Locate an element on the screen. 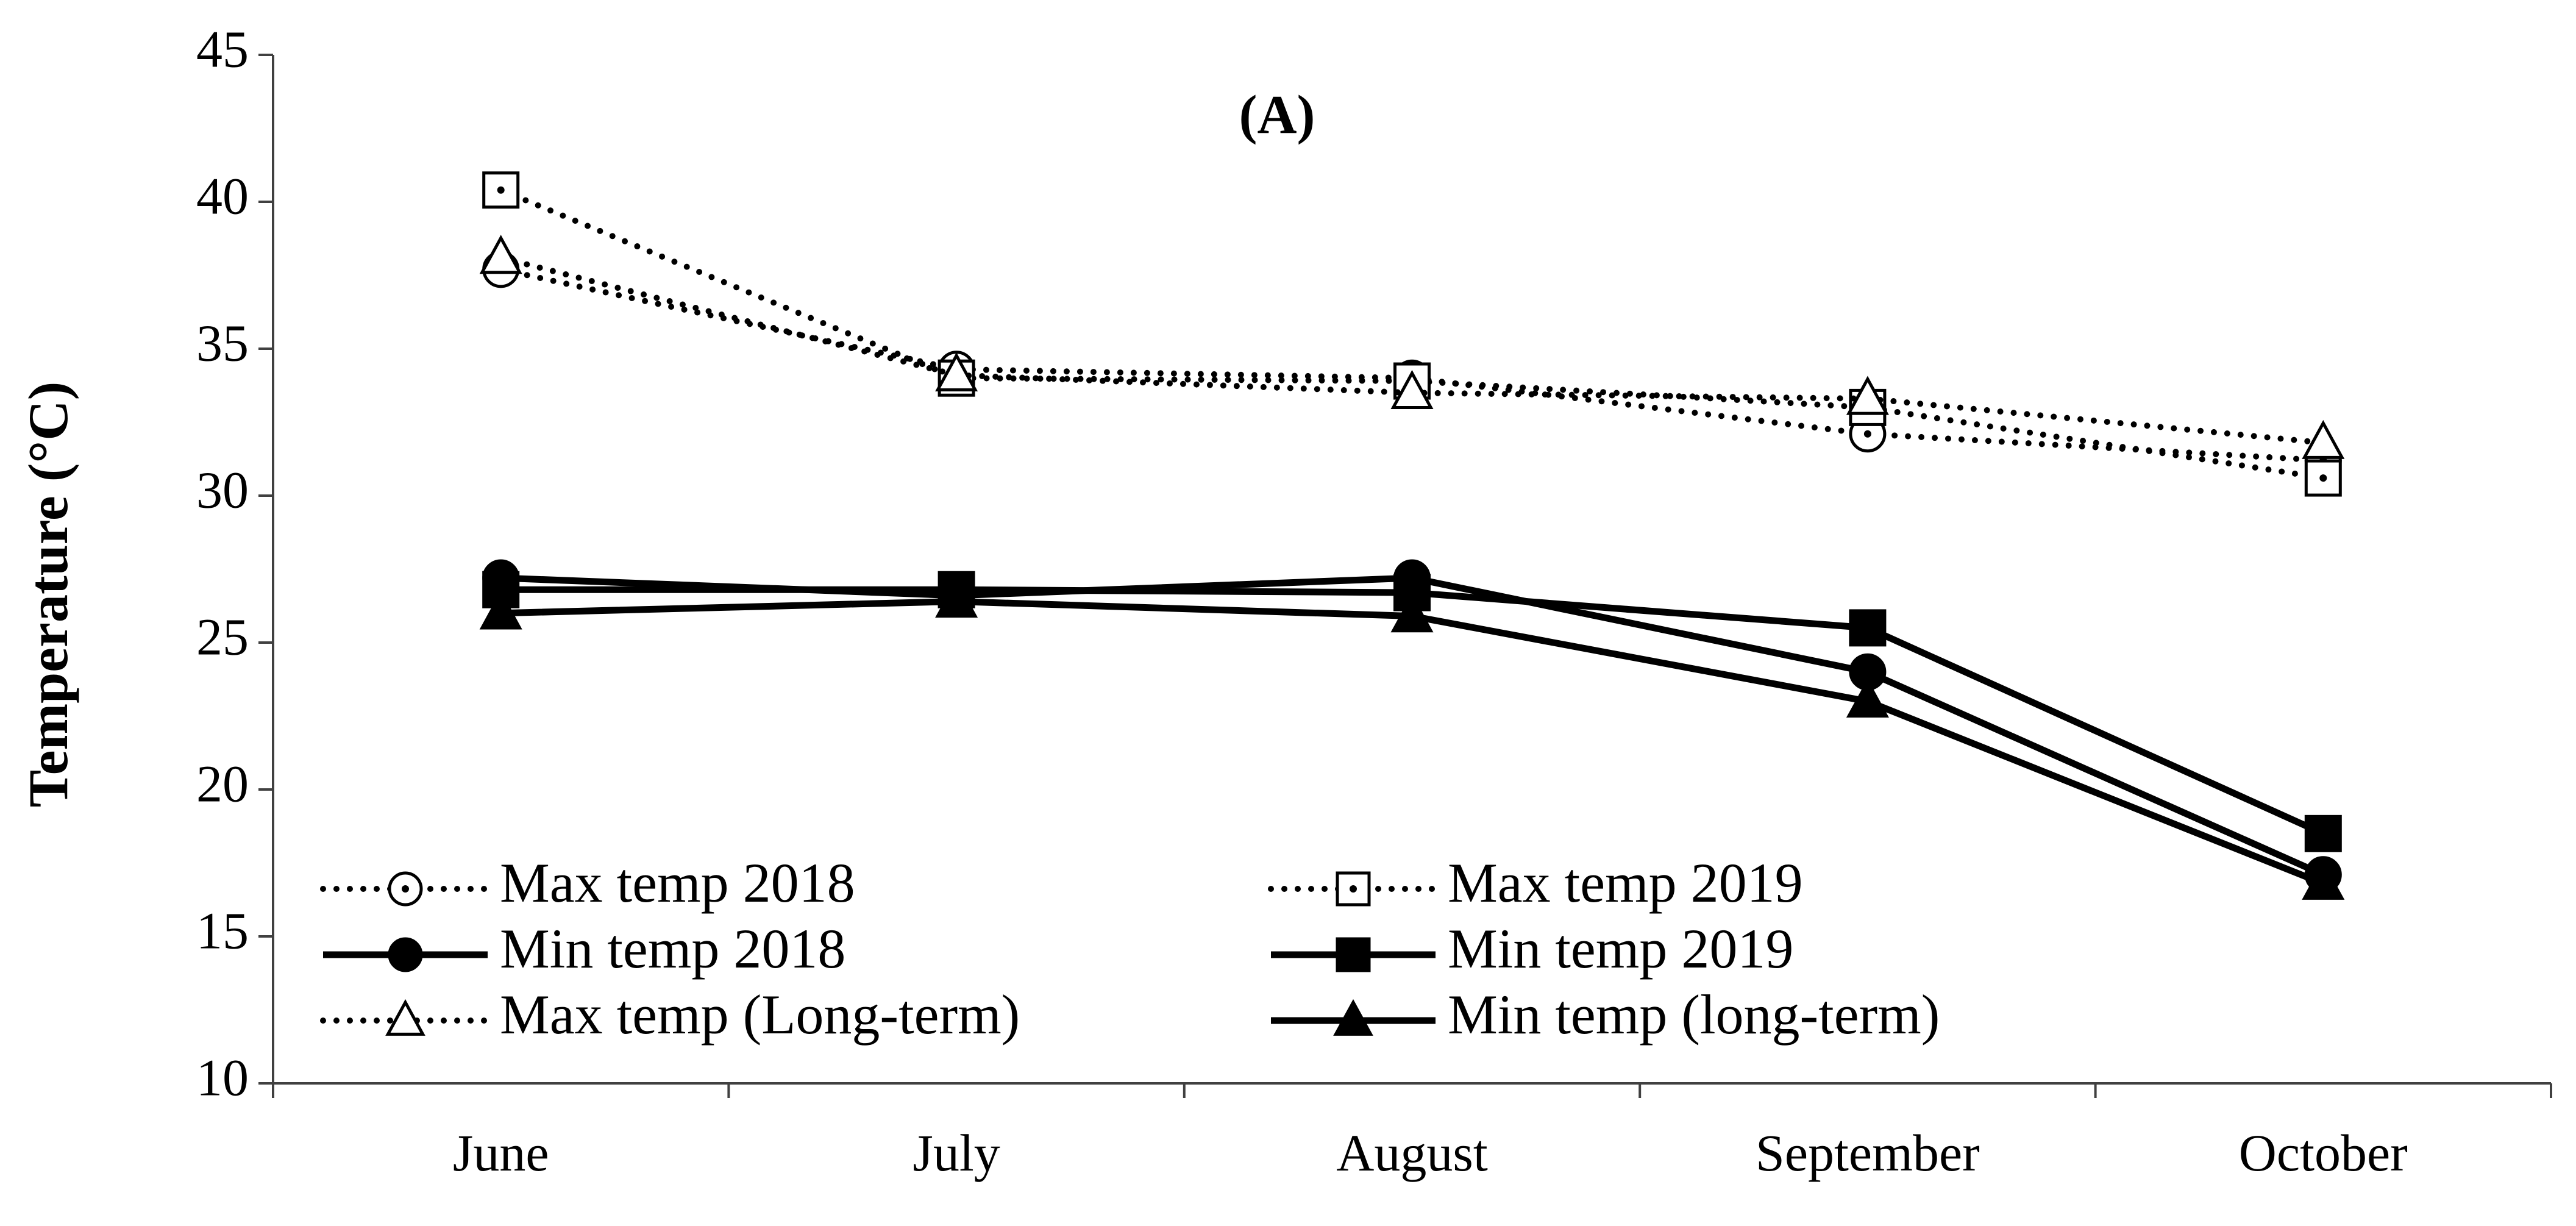 This screenshot has height=1226, width=2576. series-line-max-temp-long-term is located at coordinates (1412, 350).